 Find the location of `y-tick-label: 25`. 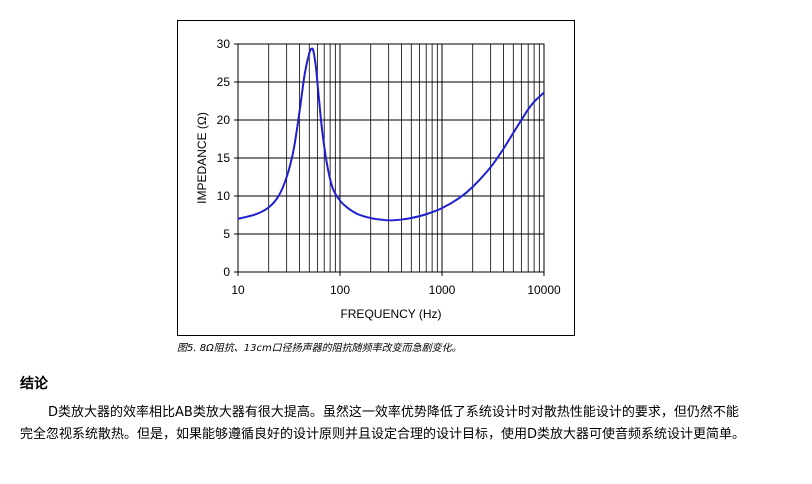

y-tick-label: 25 is located at coordinates (224, 82).